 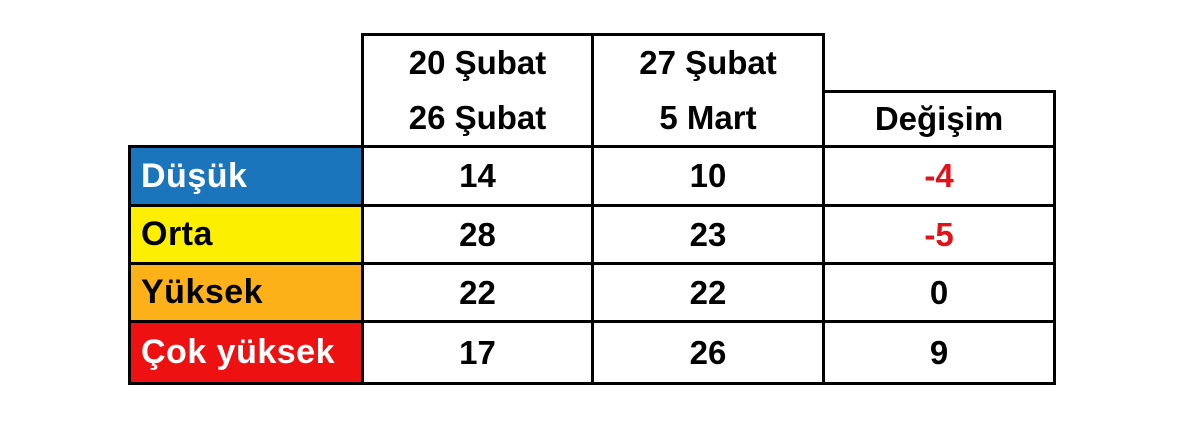 I want to click on header-change: Değişim, so click(x=939, y=119).